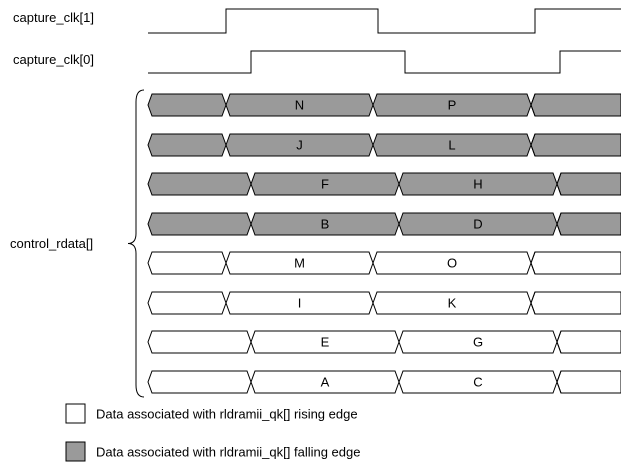  What do you see at coordinates (75, 413) in the screenshot?
I see `legend-swatch-rising` at bounding box center [75, 413].